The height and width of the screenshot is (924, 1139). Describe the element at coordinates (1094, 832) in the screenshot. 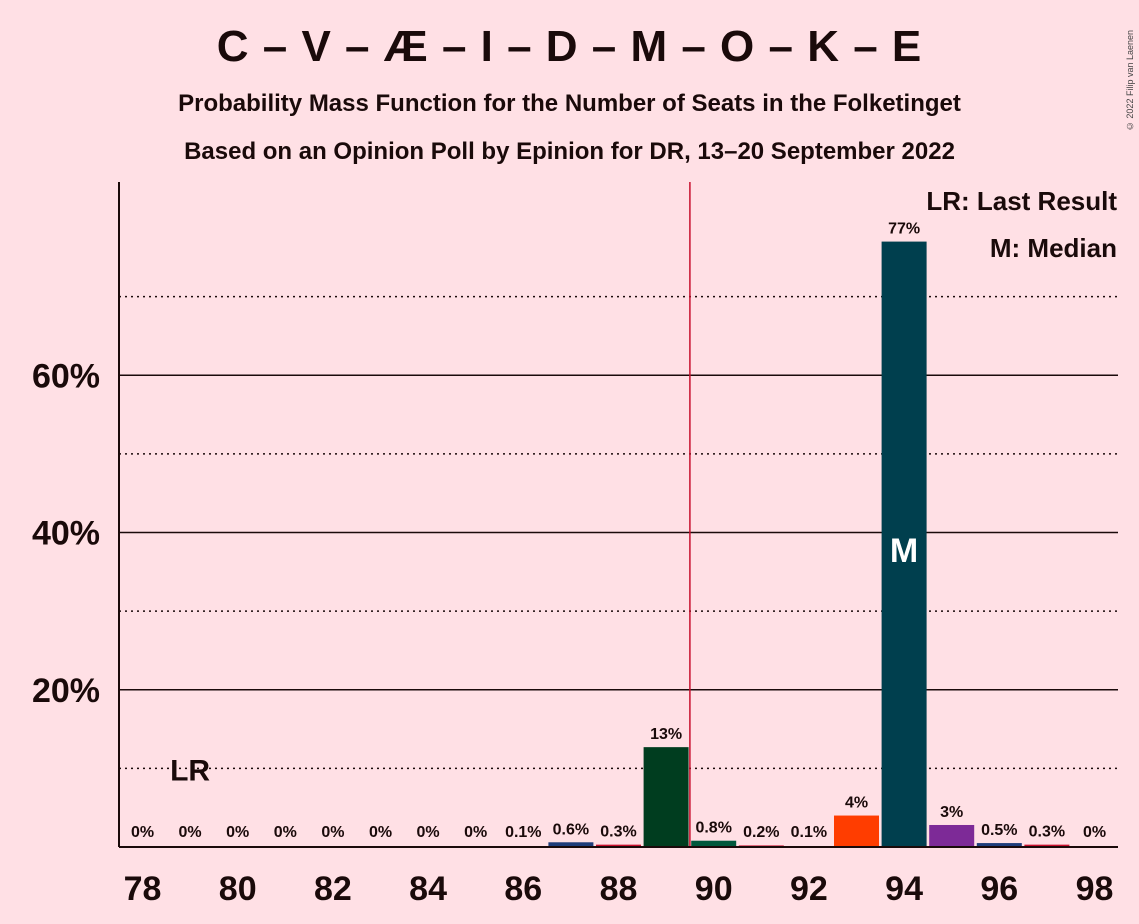

I see `bar-label-98: 0%` at that location.